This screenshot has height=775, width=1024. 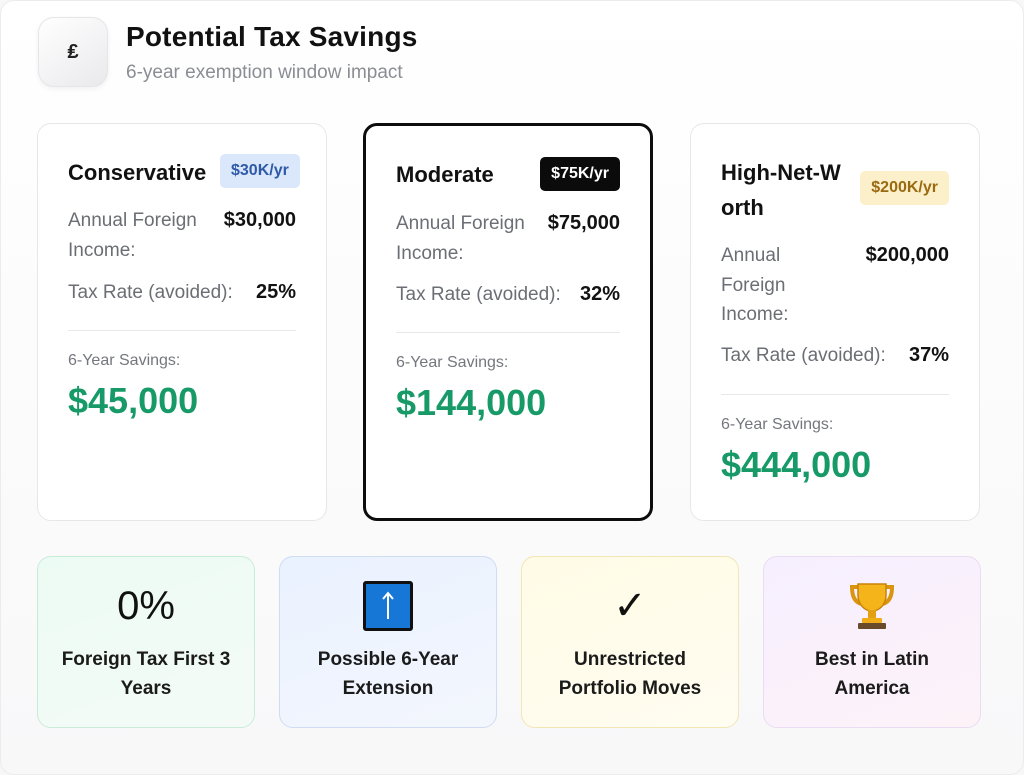 I want to click on checkmark-icon: ✓, so click(x=630, y=606).